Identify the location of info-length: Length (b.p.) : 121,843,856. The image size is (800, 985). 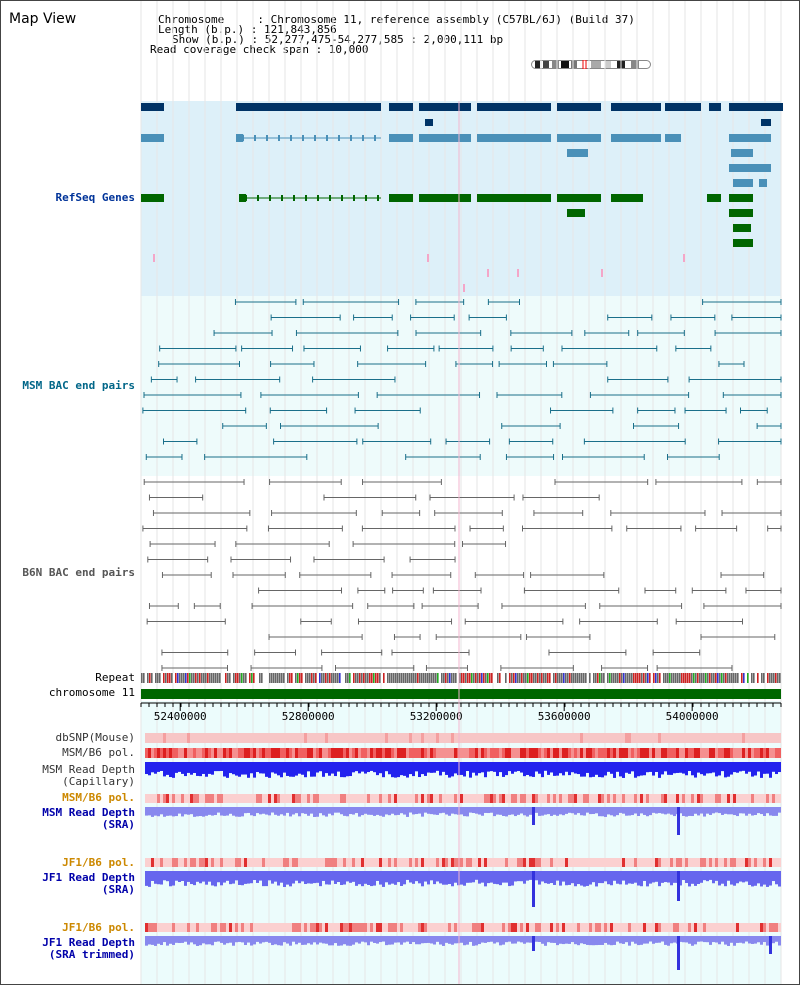
(247, 29).